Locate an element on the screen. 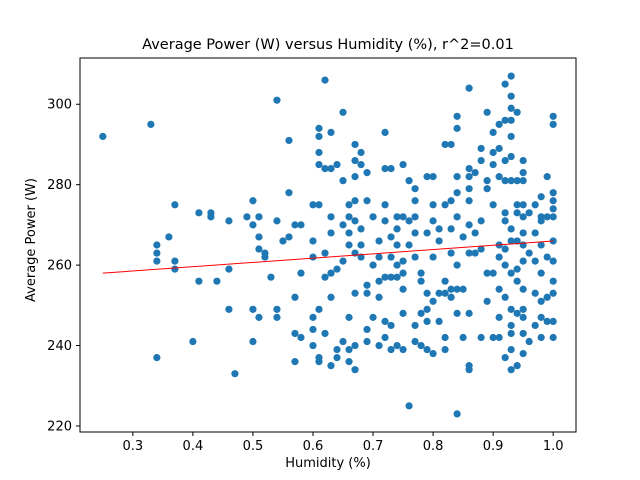  y-axis-label: Average Power (W) is located at coordinates (31, 240).